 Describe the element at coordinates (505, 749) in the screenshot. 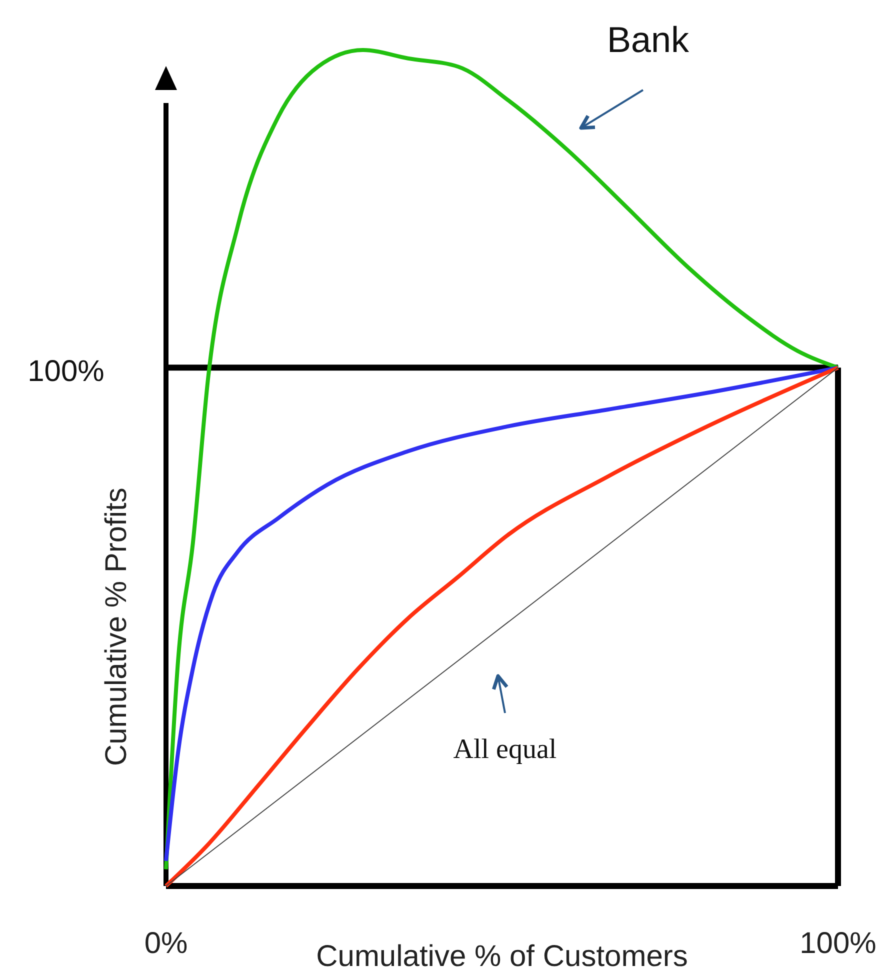

I see `annotation: All equal` at that location.